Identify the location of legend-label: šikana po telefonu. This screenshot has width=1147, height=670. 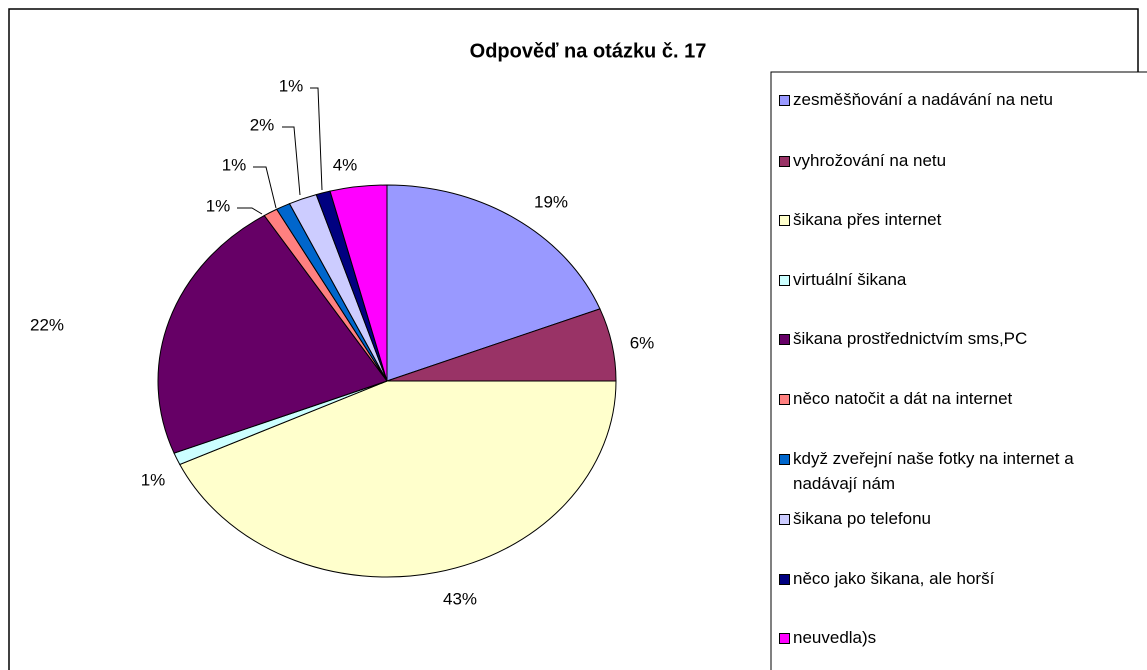
(862, 518).